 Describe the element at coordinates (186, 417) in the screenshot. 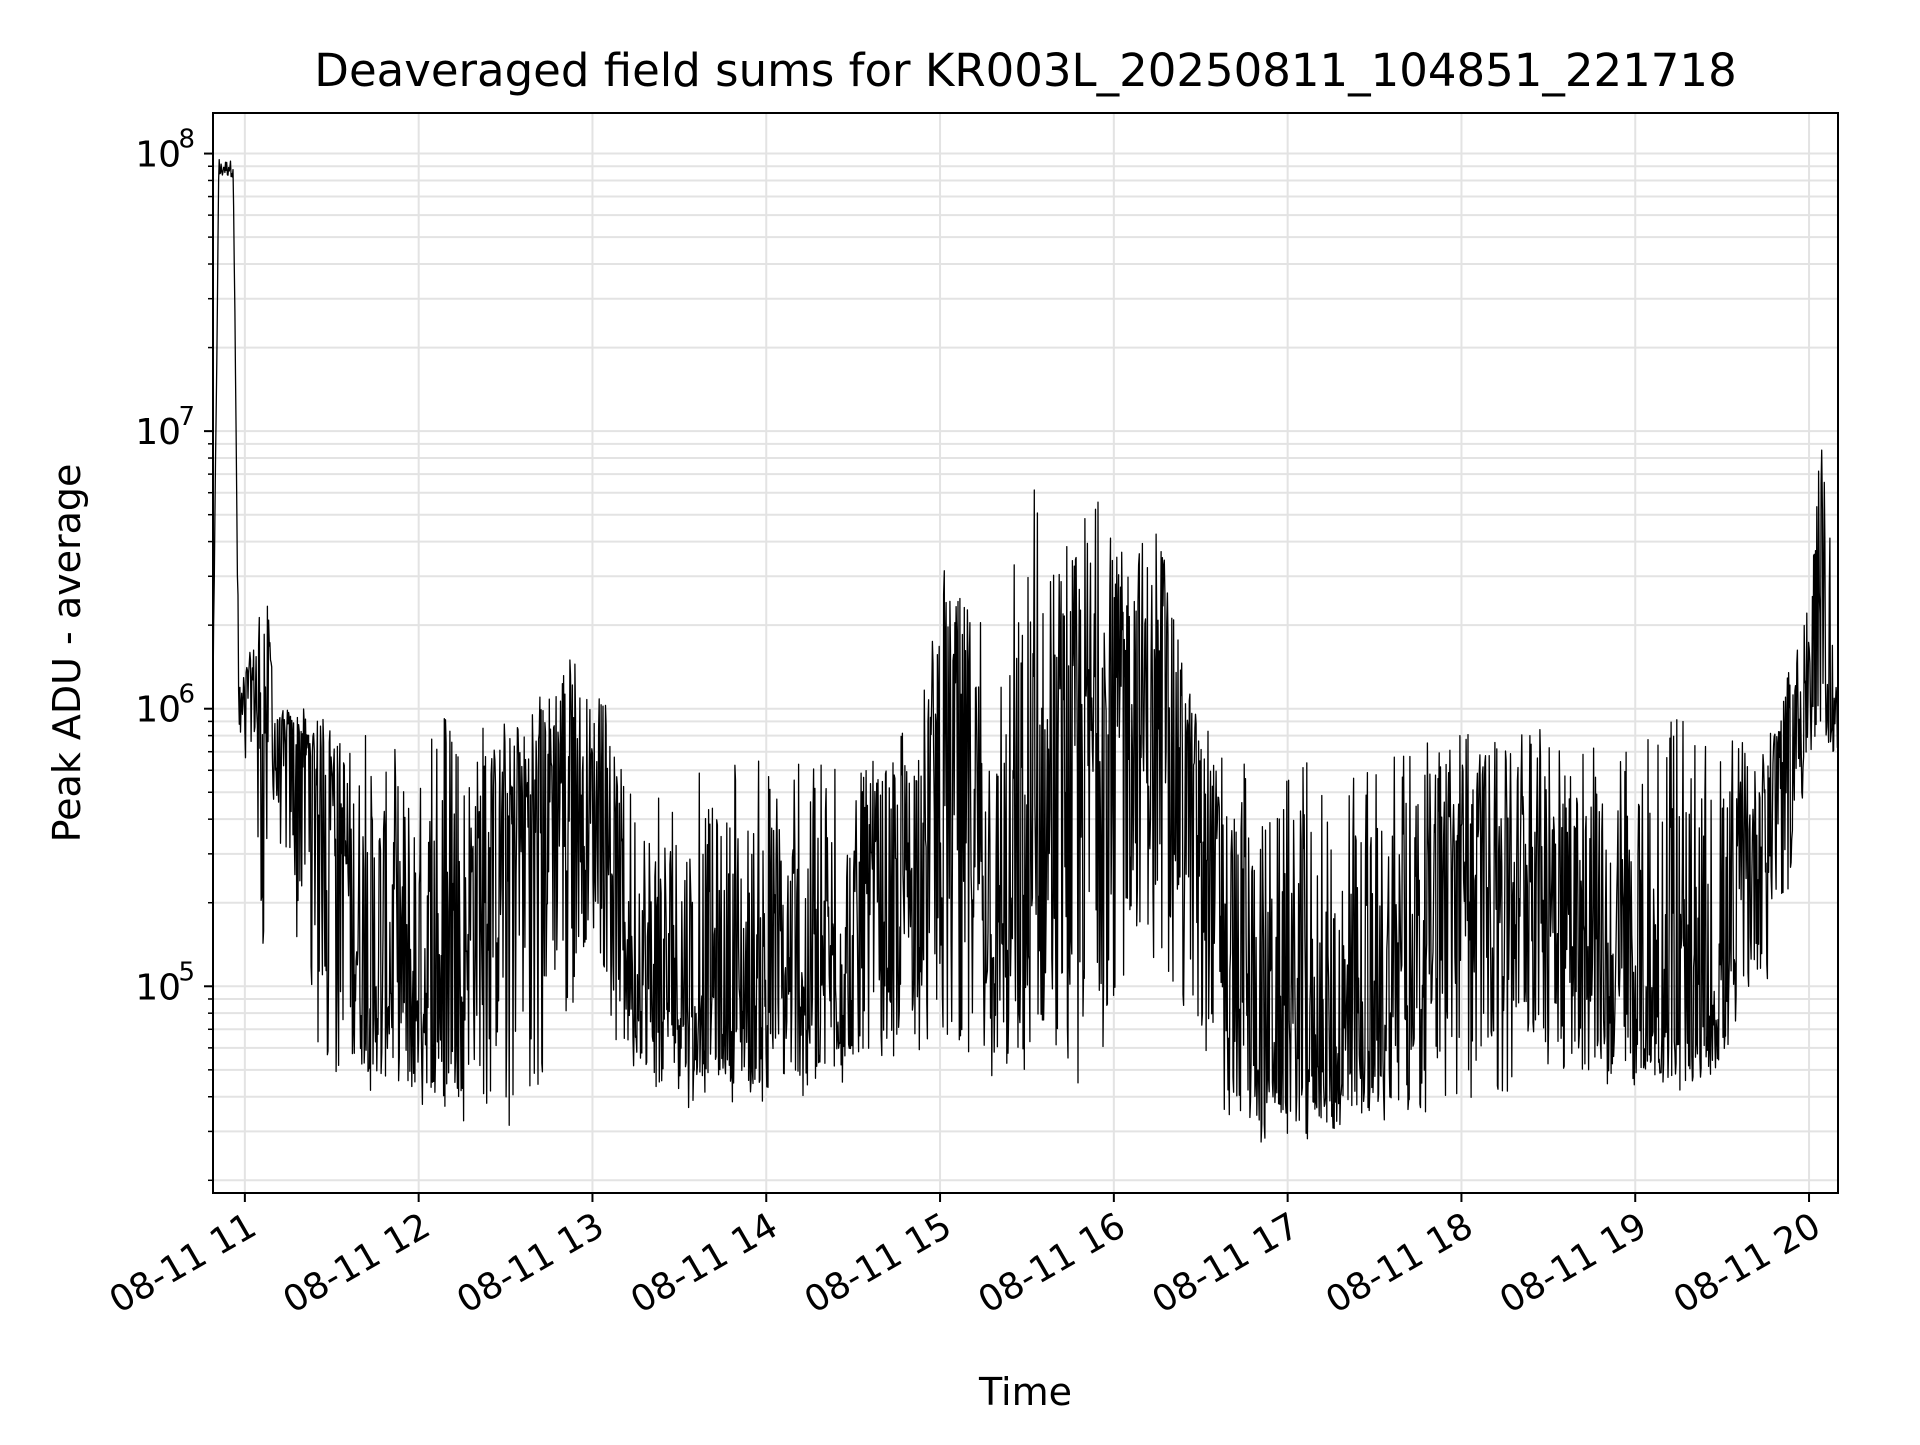

I see `y-tick-exponent: 7` at that location.